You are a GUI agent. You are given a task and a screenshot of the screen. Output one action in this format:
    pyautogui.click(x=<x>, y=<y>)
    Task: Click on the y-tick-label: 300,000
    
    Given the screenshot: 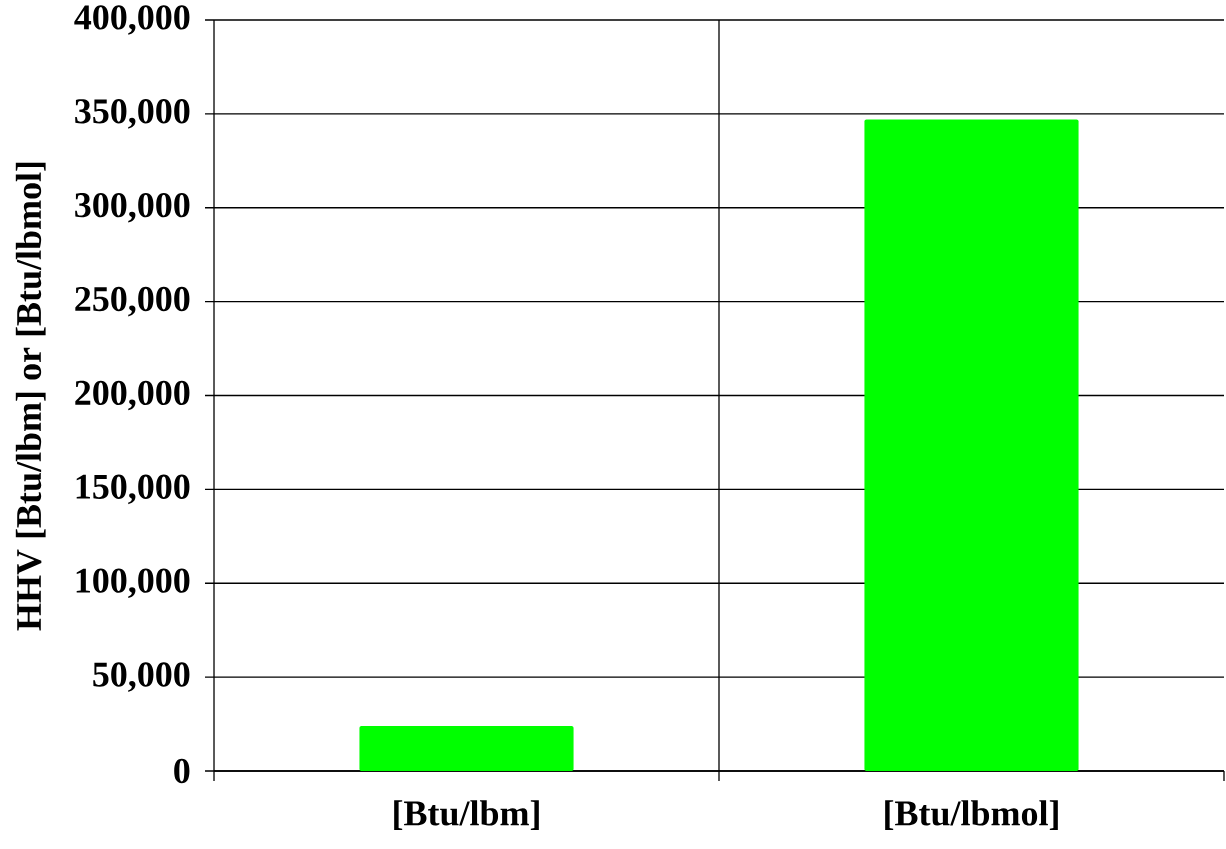 What is the action you would take?
    pyautogui.click(x=132, y=207)
    